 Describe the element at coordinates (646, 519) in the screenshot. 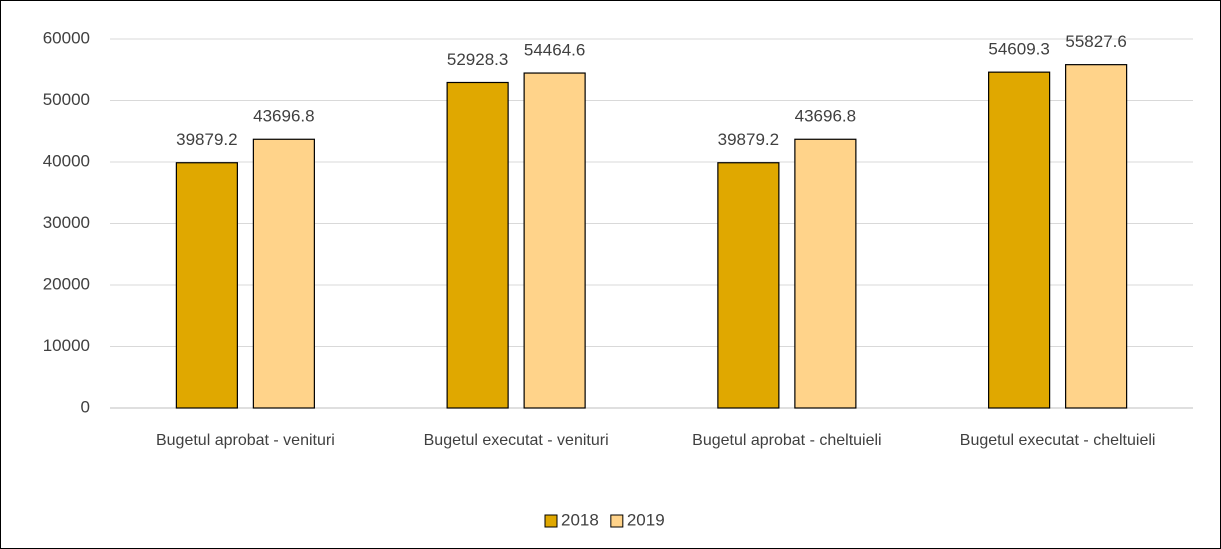

I see `legend-label: 2019` at that location.